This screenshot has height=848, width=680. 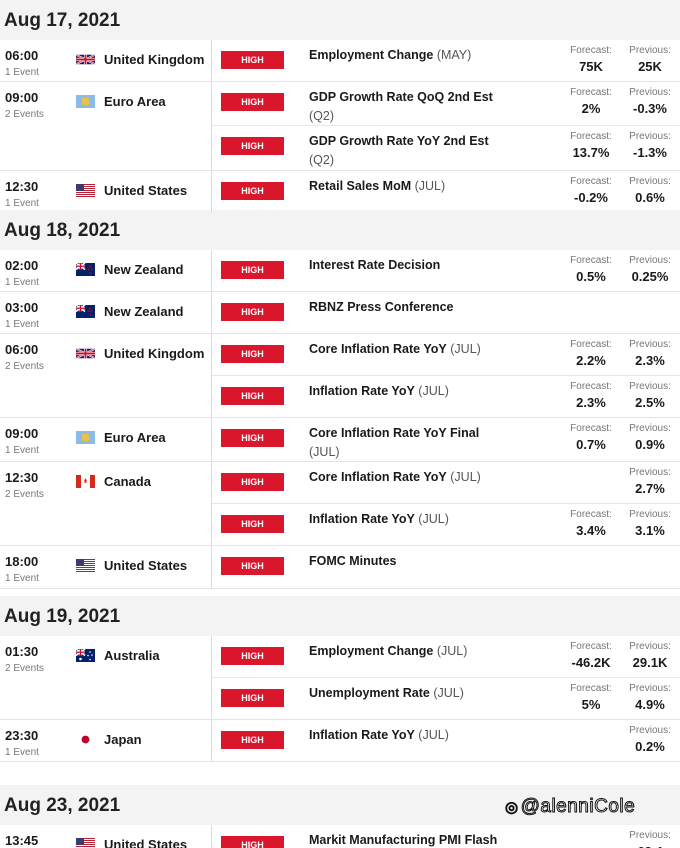 I want to click on event-title: GDP Growth Rate QoQ 2nd Est (Q2), so click(x=404, y=107).